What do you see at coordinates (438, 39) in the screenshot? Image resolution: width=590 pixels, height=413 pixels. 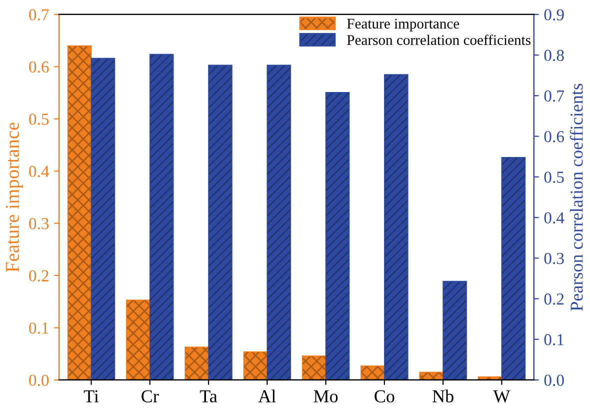 I see `legend-label: Pearson correlation coefficients` at bounding box center [438, 39].